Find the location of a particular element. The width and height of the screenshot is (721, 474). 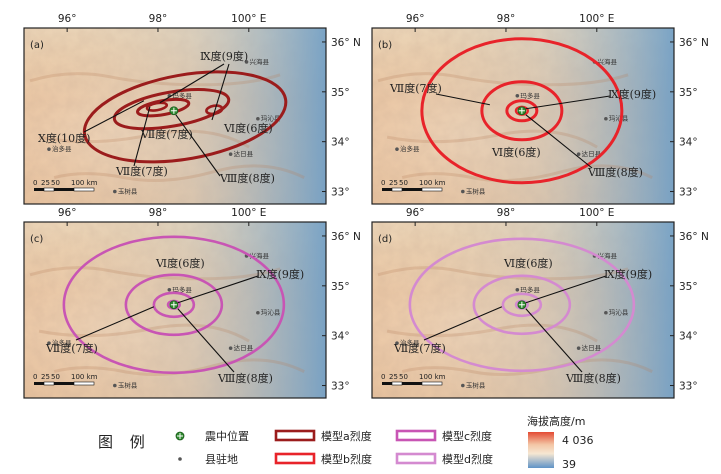

lon-tick-label: 100° E is located at coordinates (248, 213).